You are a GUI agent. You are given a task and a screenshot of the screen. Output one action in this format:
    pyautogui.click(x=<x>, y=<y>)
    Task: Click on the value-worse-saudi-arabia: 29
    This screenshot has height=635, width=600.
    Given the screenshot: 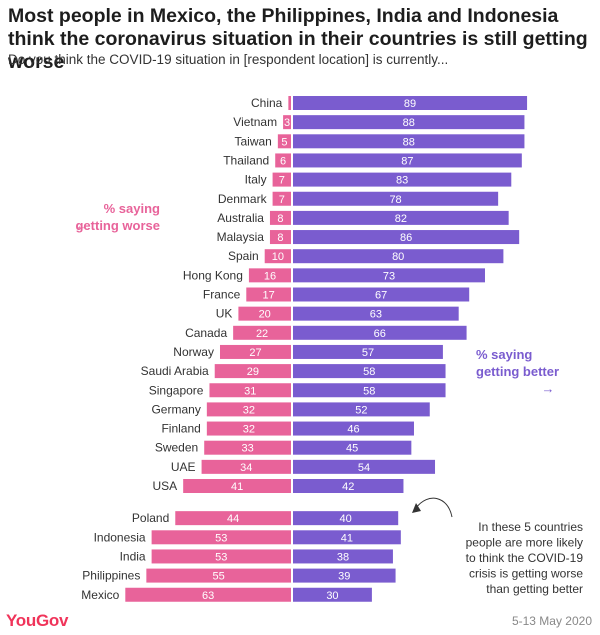 What is the action you would take?
    pyautogui.click(x=253, y=372)
    